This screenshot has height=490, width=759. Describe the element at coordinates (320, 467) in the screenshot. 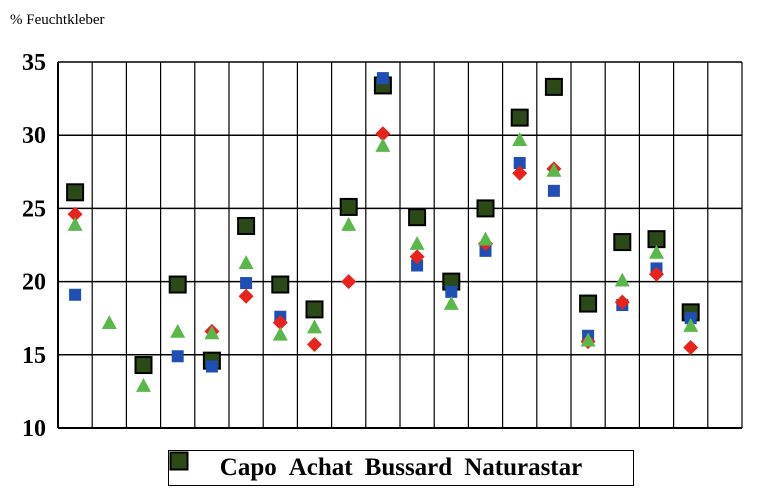

I see `legend-label-achat: Achat` at that location.